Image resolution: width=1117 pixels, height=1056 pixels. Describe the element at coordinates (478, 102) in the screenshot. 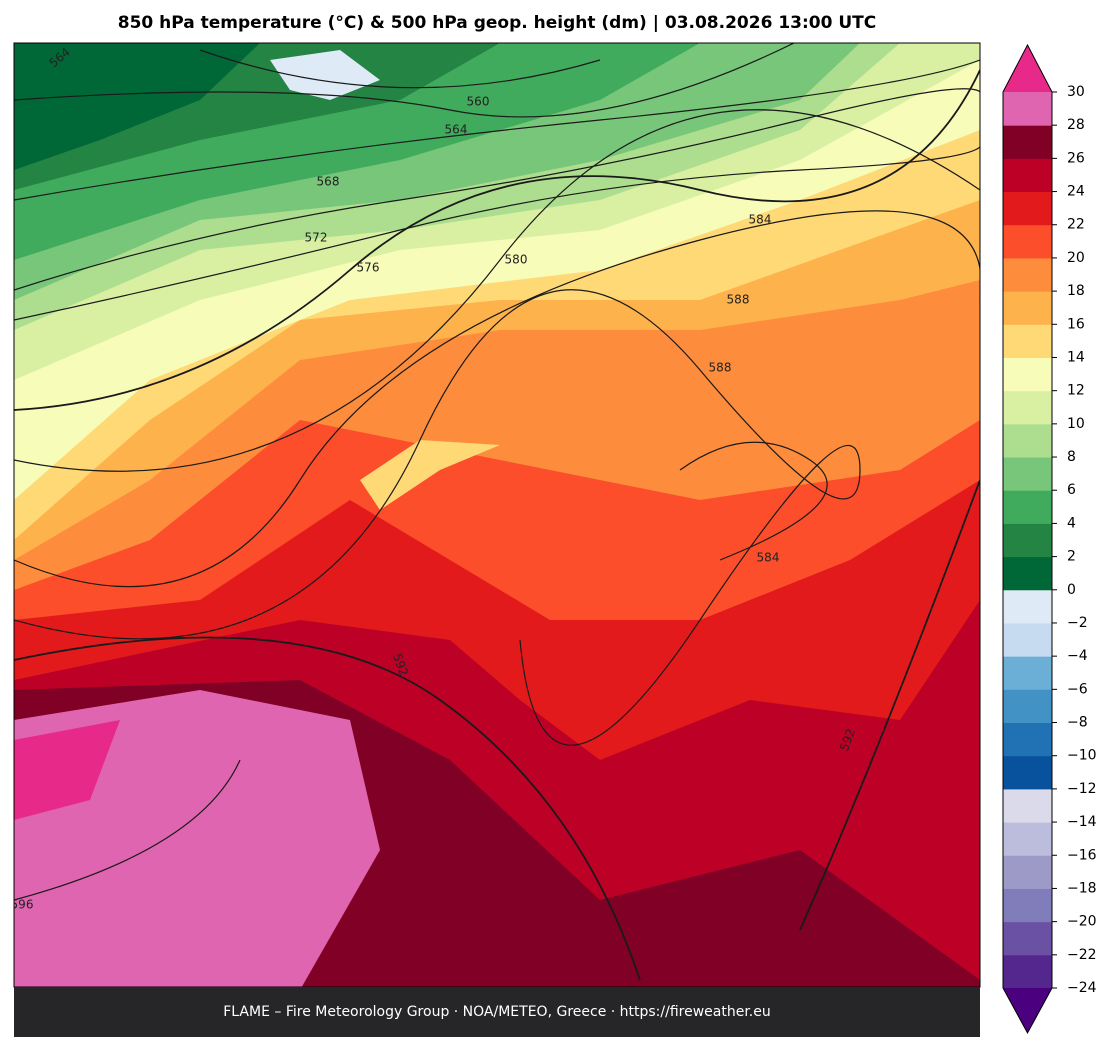

I see `contour-label: 560` at that location.